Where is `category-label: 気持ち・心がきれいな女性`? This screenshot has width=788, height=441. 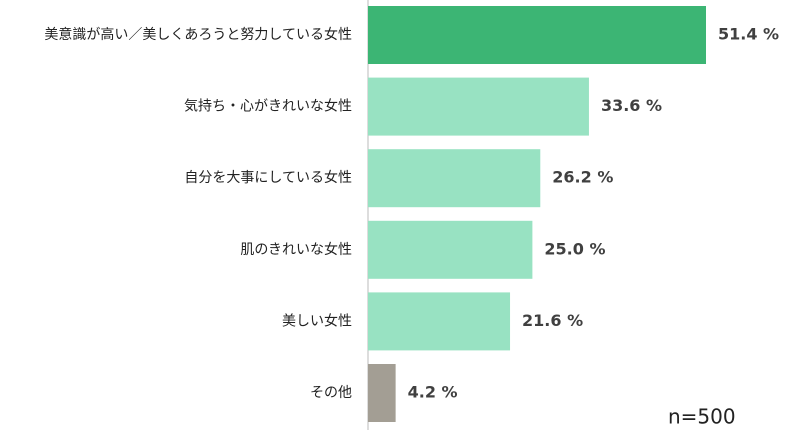 category-label: 気持ち・心がきれいな女性 is located at coordinates (268, 106).